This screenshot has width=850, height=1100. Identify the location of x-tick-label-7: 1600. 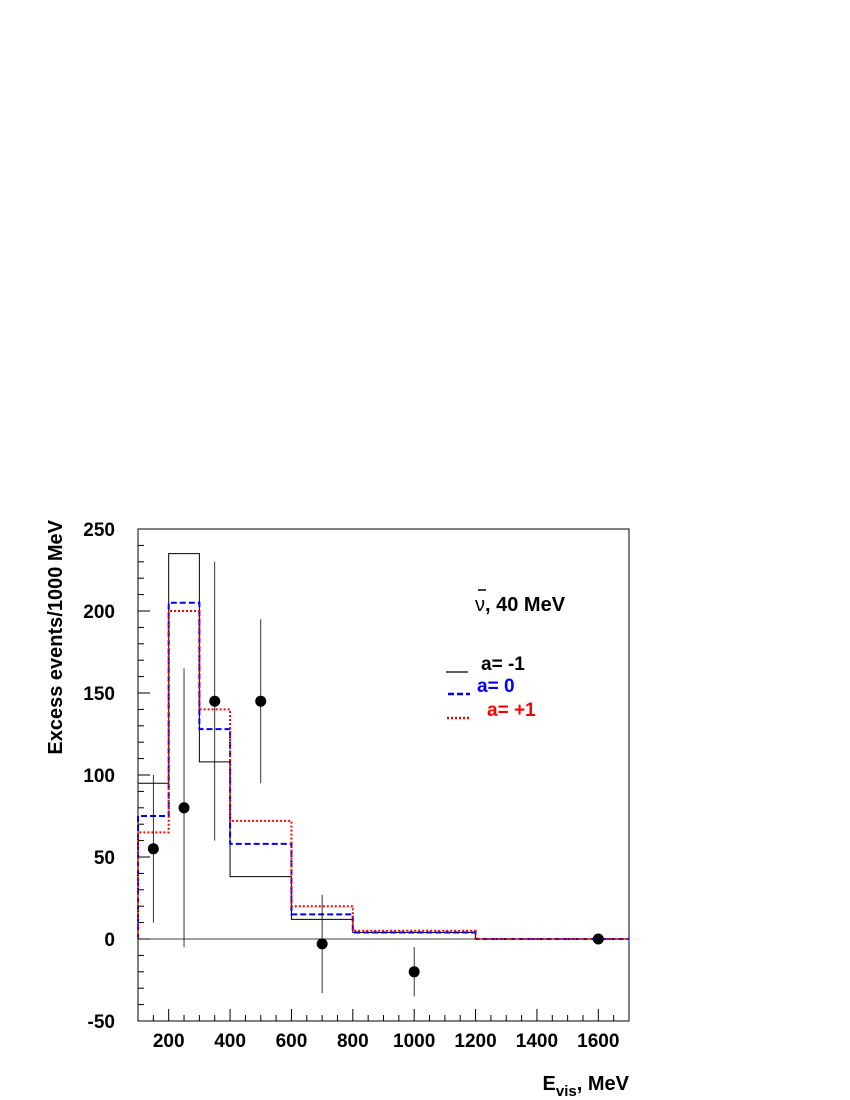
(598, 1041).